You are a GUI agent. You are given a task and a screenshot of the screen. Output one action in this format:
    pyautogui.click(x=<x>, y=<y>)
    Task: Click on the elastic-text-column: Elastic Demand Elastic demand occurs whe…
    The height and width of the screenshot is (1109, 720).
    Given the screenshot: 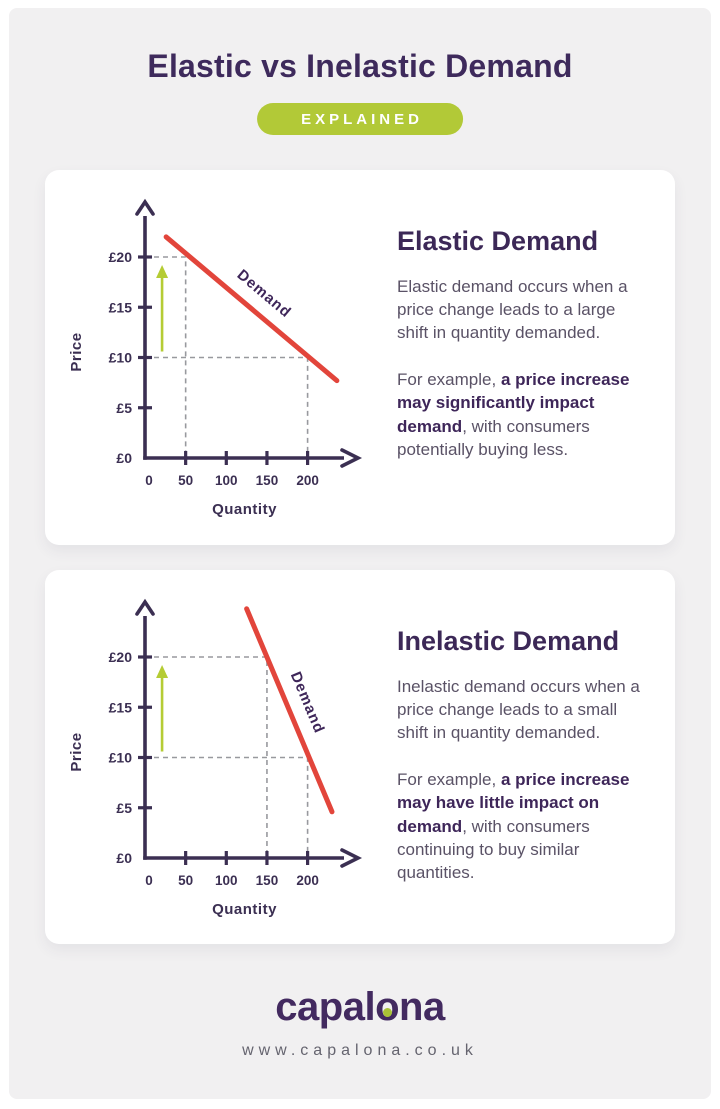 What is the action you would take?
    pyautogui.click(x=520, y=355)
    